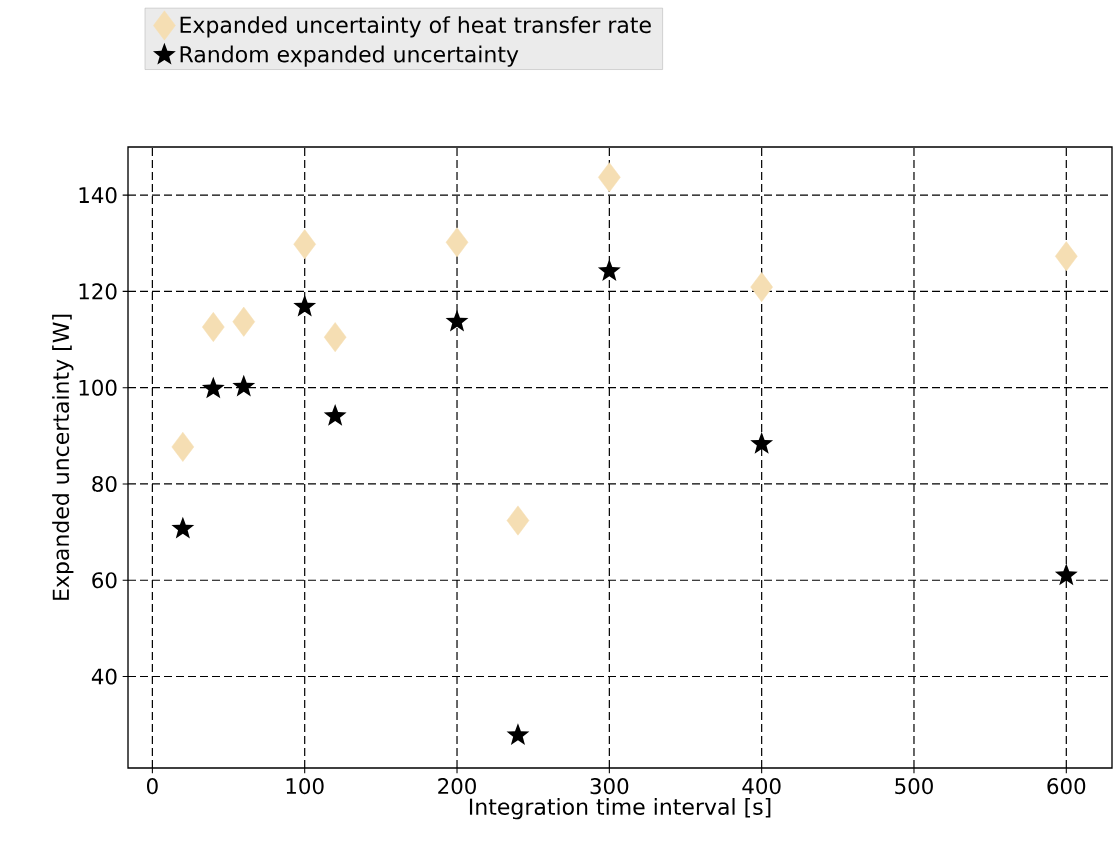 This screenshot has width=1114, height=859. I want to click on x-tick-label: 200, so click(457, 786).